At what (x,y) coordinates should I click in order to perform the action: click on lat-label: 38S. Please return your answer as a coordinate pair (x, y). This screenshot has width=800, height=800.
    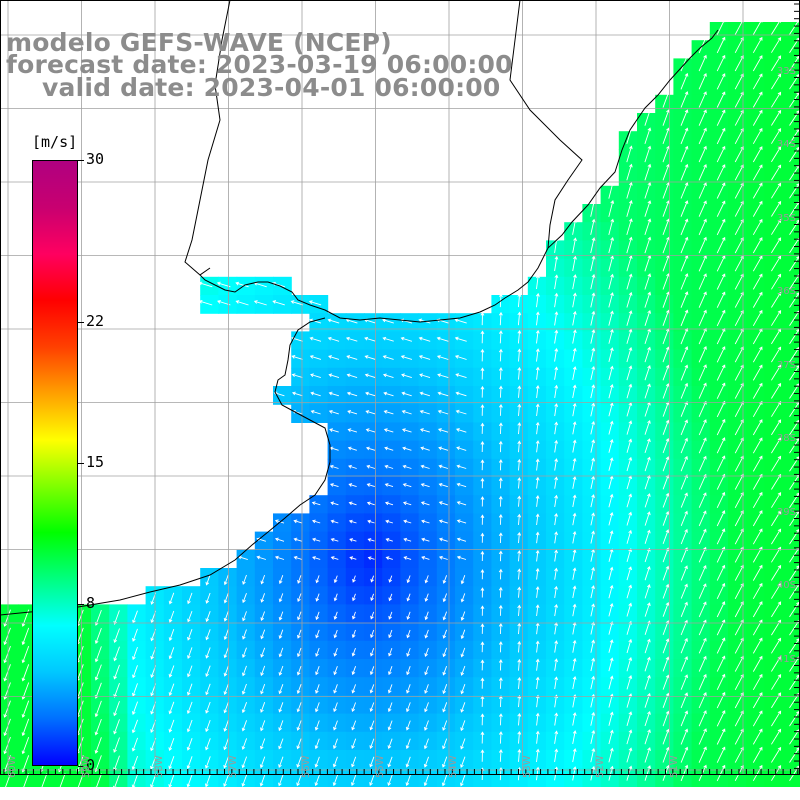
    Looking at the image, I should click on (786, 439).